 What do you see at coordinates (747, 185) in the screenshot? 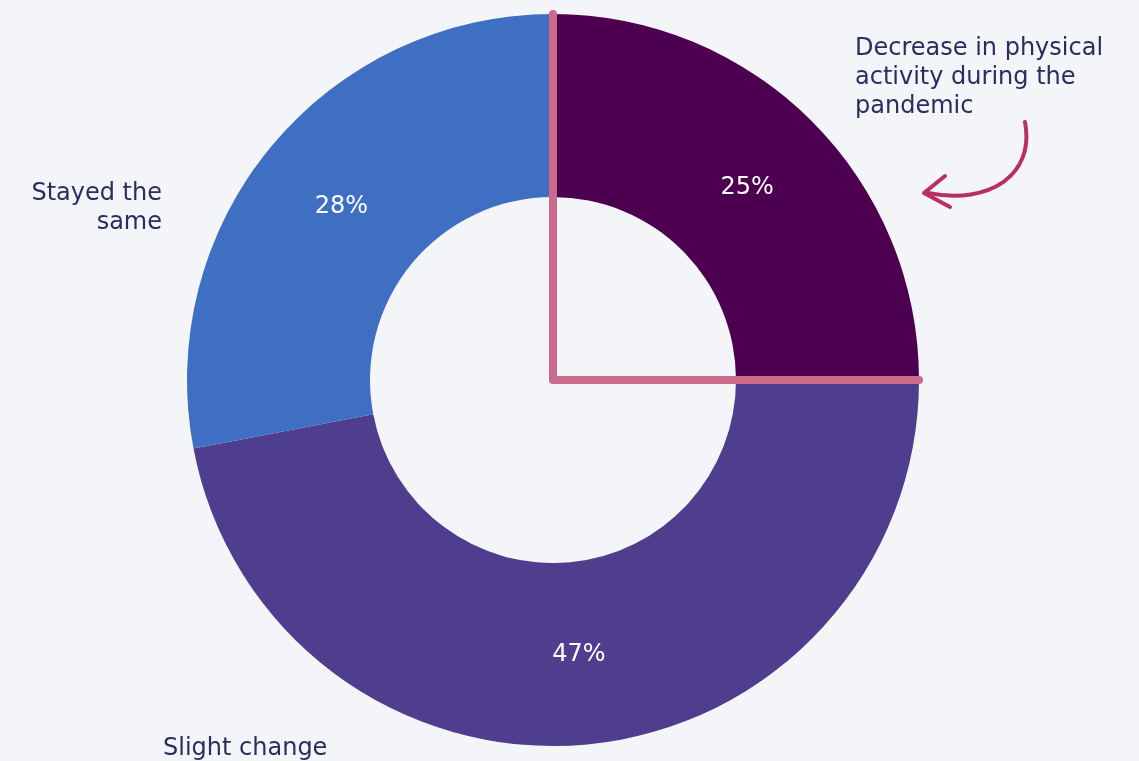
I see `data-label: 25%` at bounding box center [747, 185].